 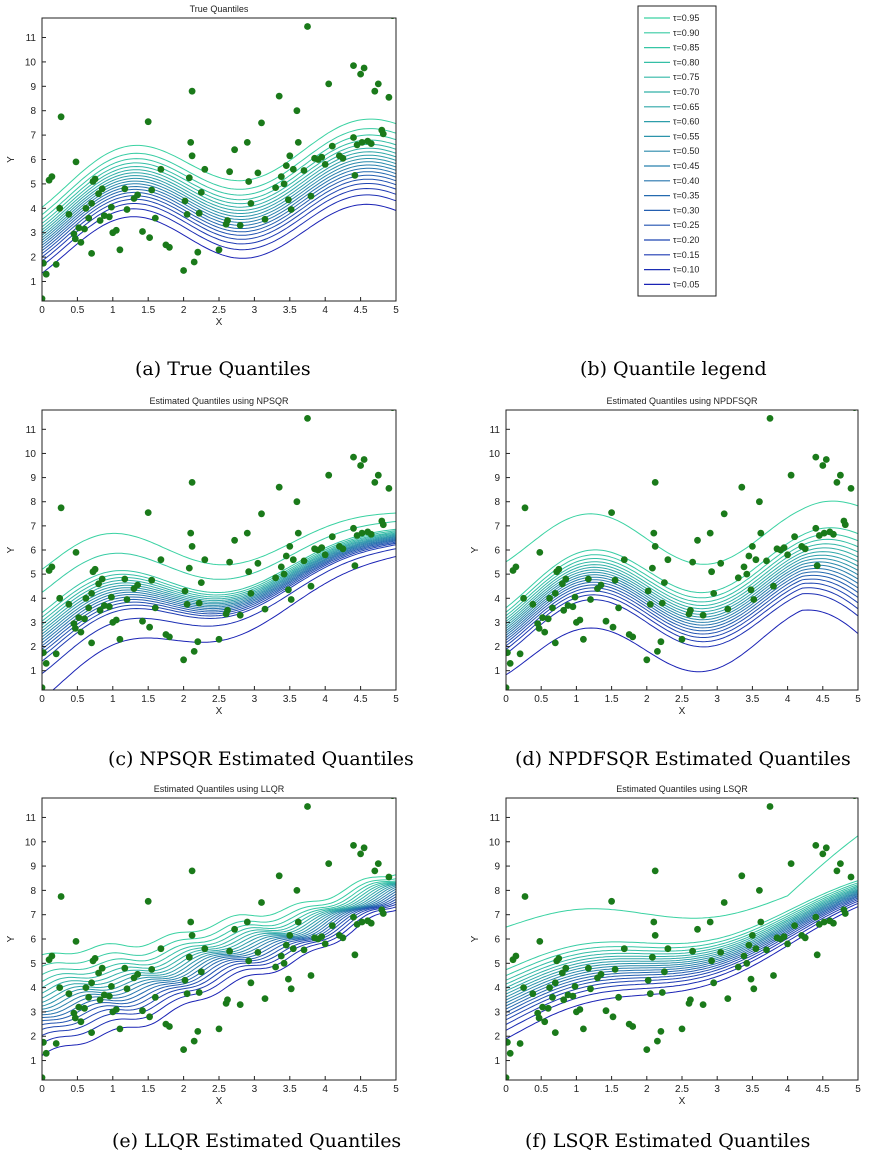 What do you see at coordinates (33, 671) in the screenshot?
I see `ytick-label-c-0: 1` at bounding box center [33, 671].